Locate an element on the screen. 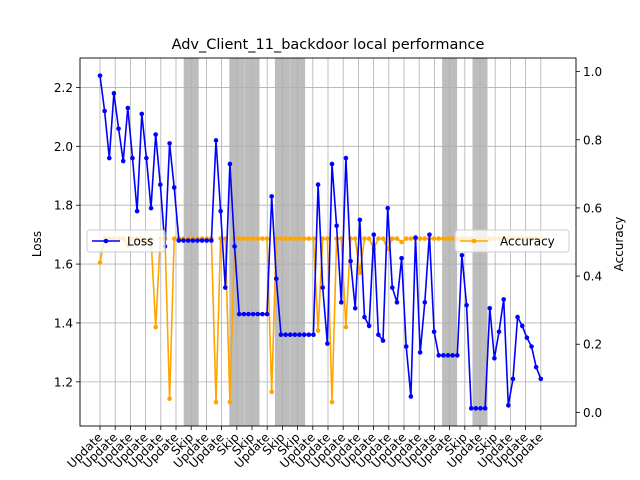 The height and width of the screenshot is (480, 640). y-right-tick-label: 0.8 is located at coordinates (592, 140).